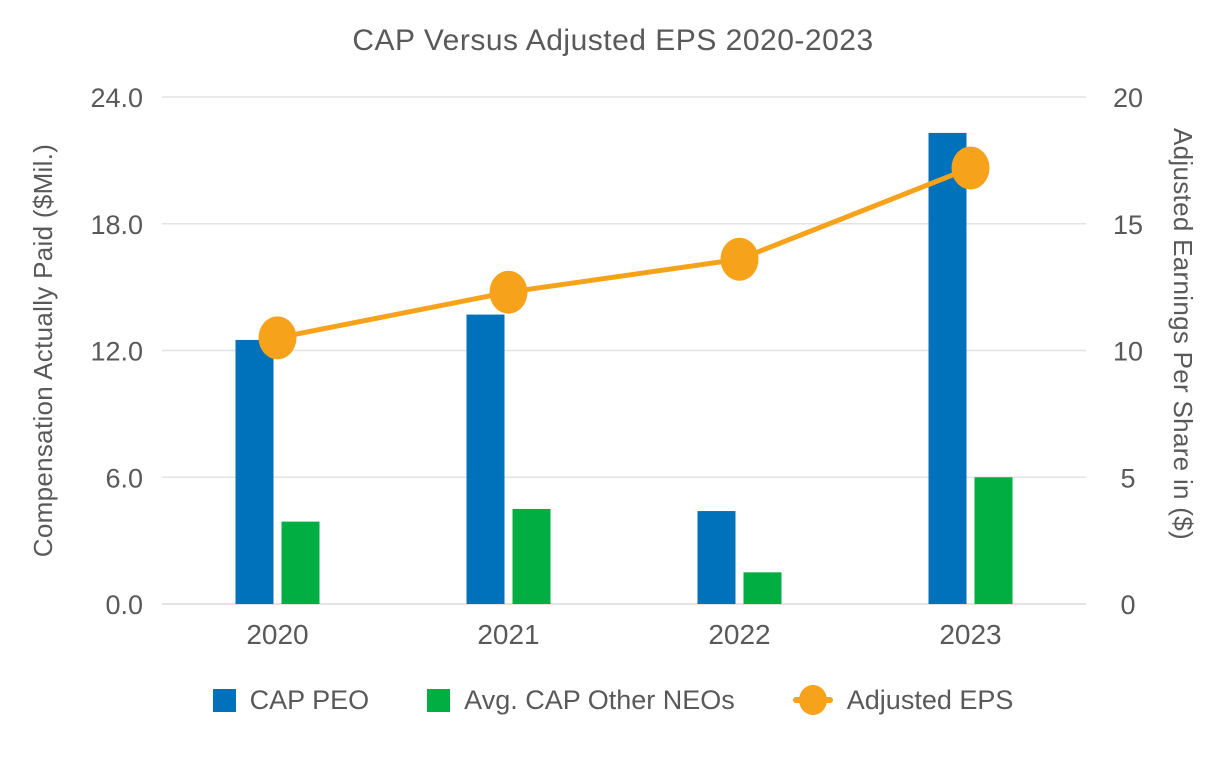  I want to click on left-axis-tick-label: 24.0, so click(116, 98).